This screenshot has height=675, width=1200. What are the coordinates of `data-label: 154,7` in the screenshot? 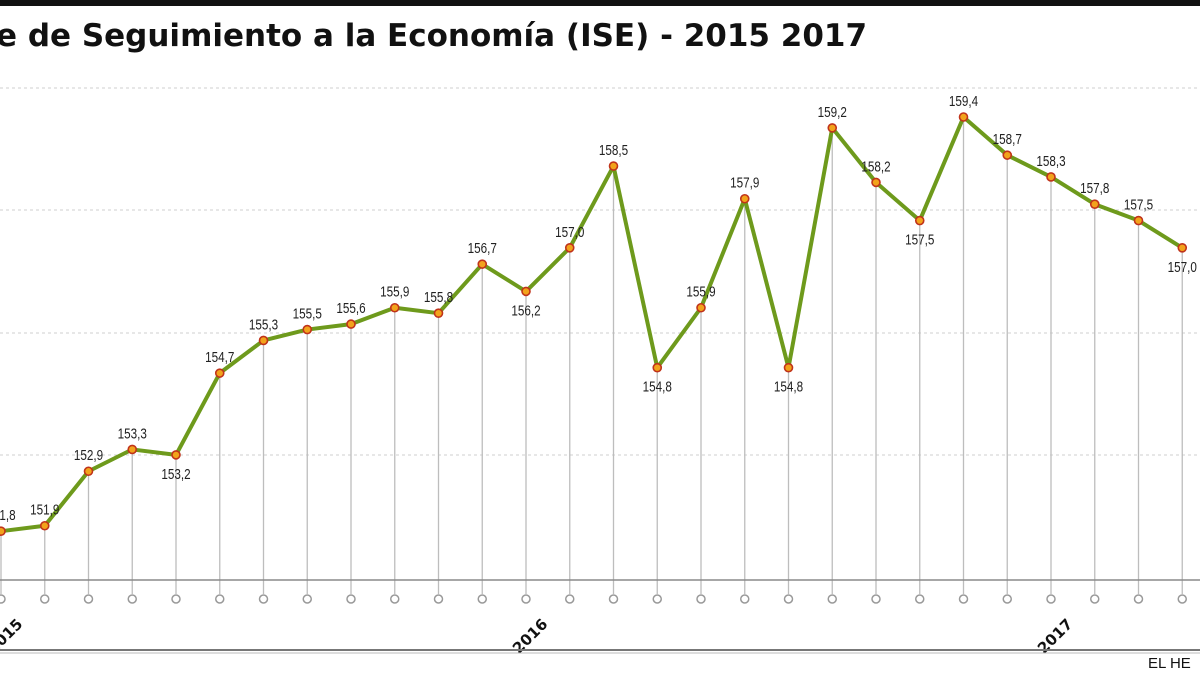 It's located at (219, 357).